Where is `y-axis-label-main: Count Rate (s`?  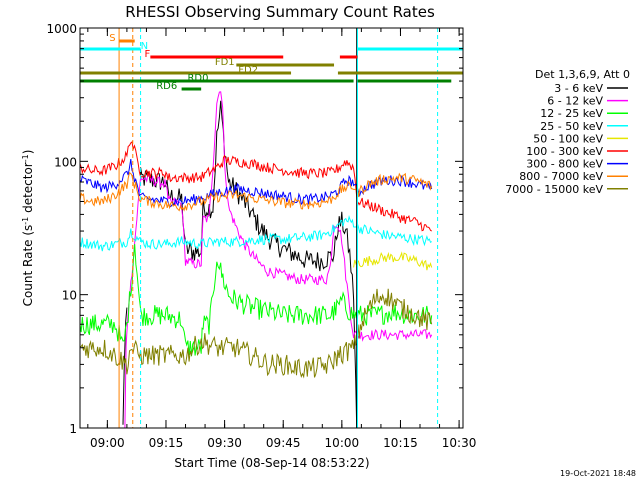
y-axis-label-main: Count Rate (s is located at coordinates (28, 266).